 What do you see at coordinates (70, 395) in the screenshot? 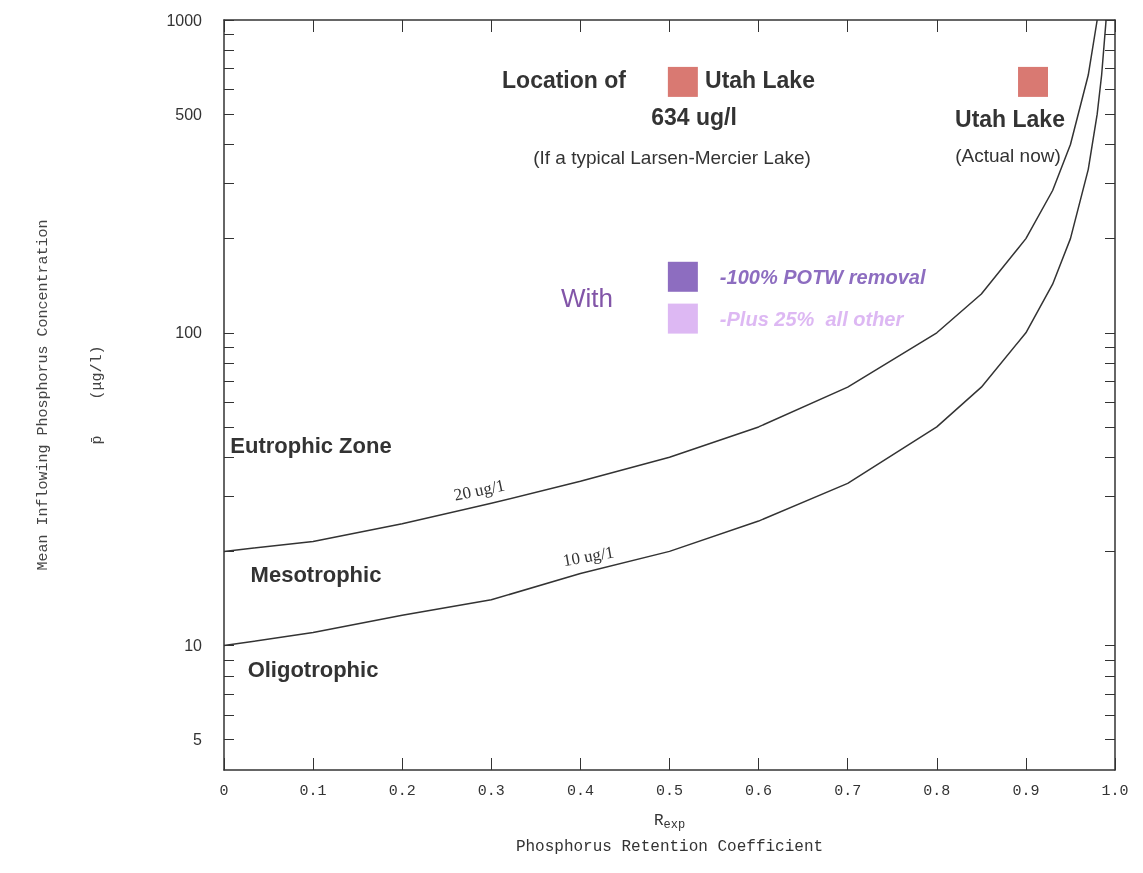
I see `text: Mean Inflowing Phosphorus Concentration p̄ (μg/l)` at bounding box center [70, 395].